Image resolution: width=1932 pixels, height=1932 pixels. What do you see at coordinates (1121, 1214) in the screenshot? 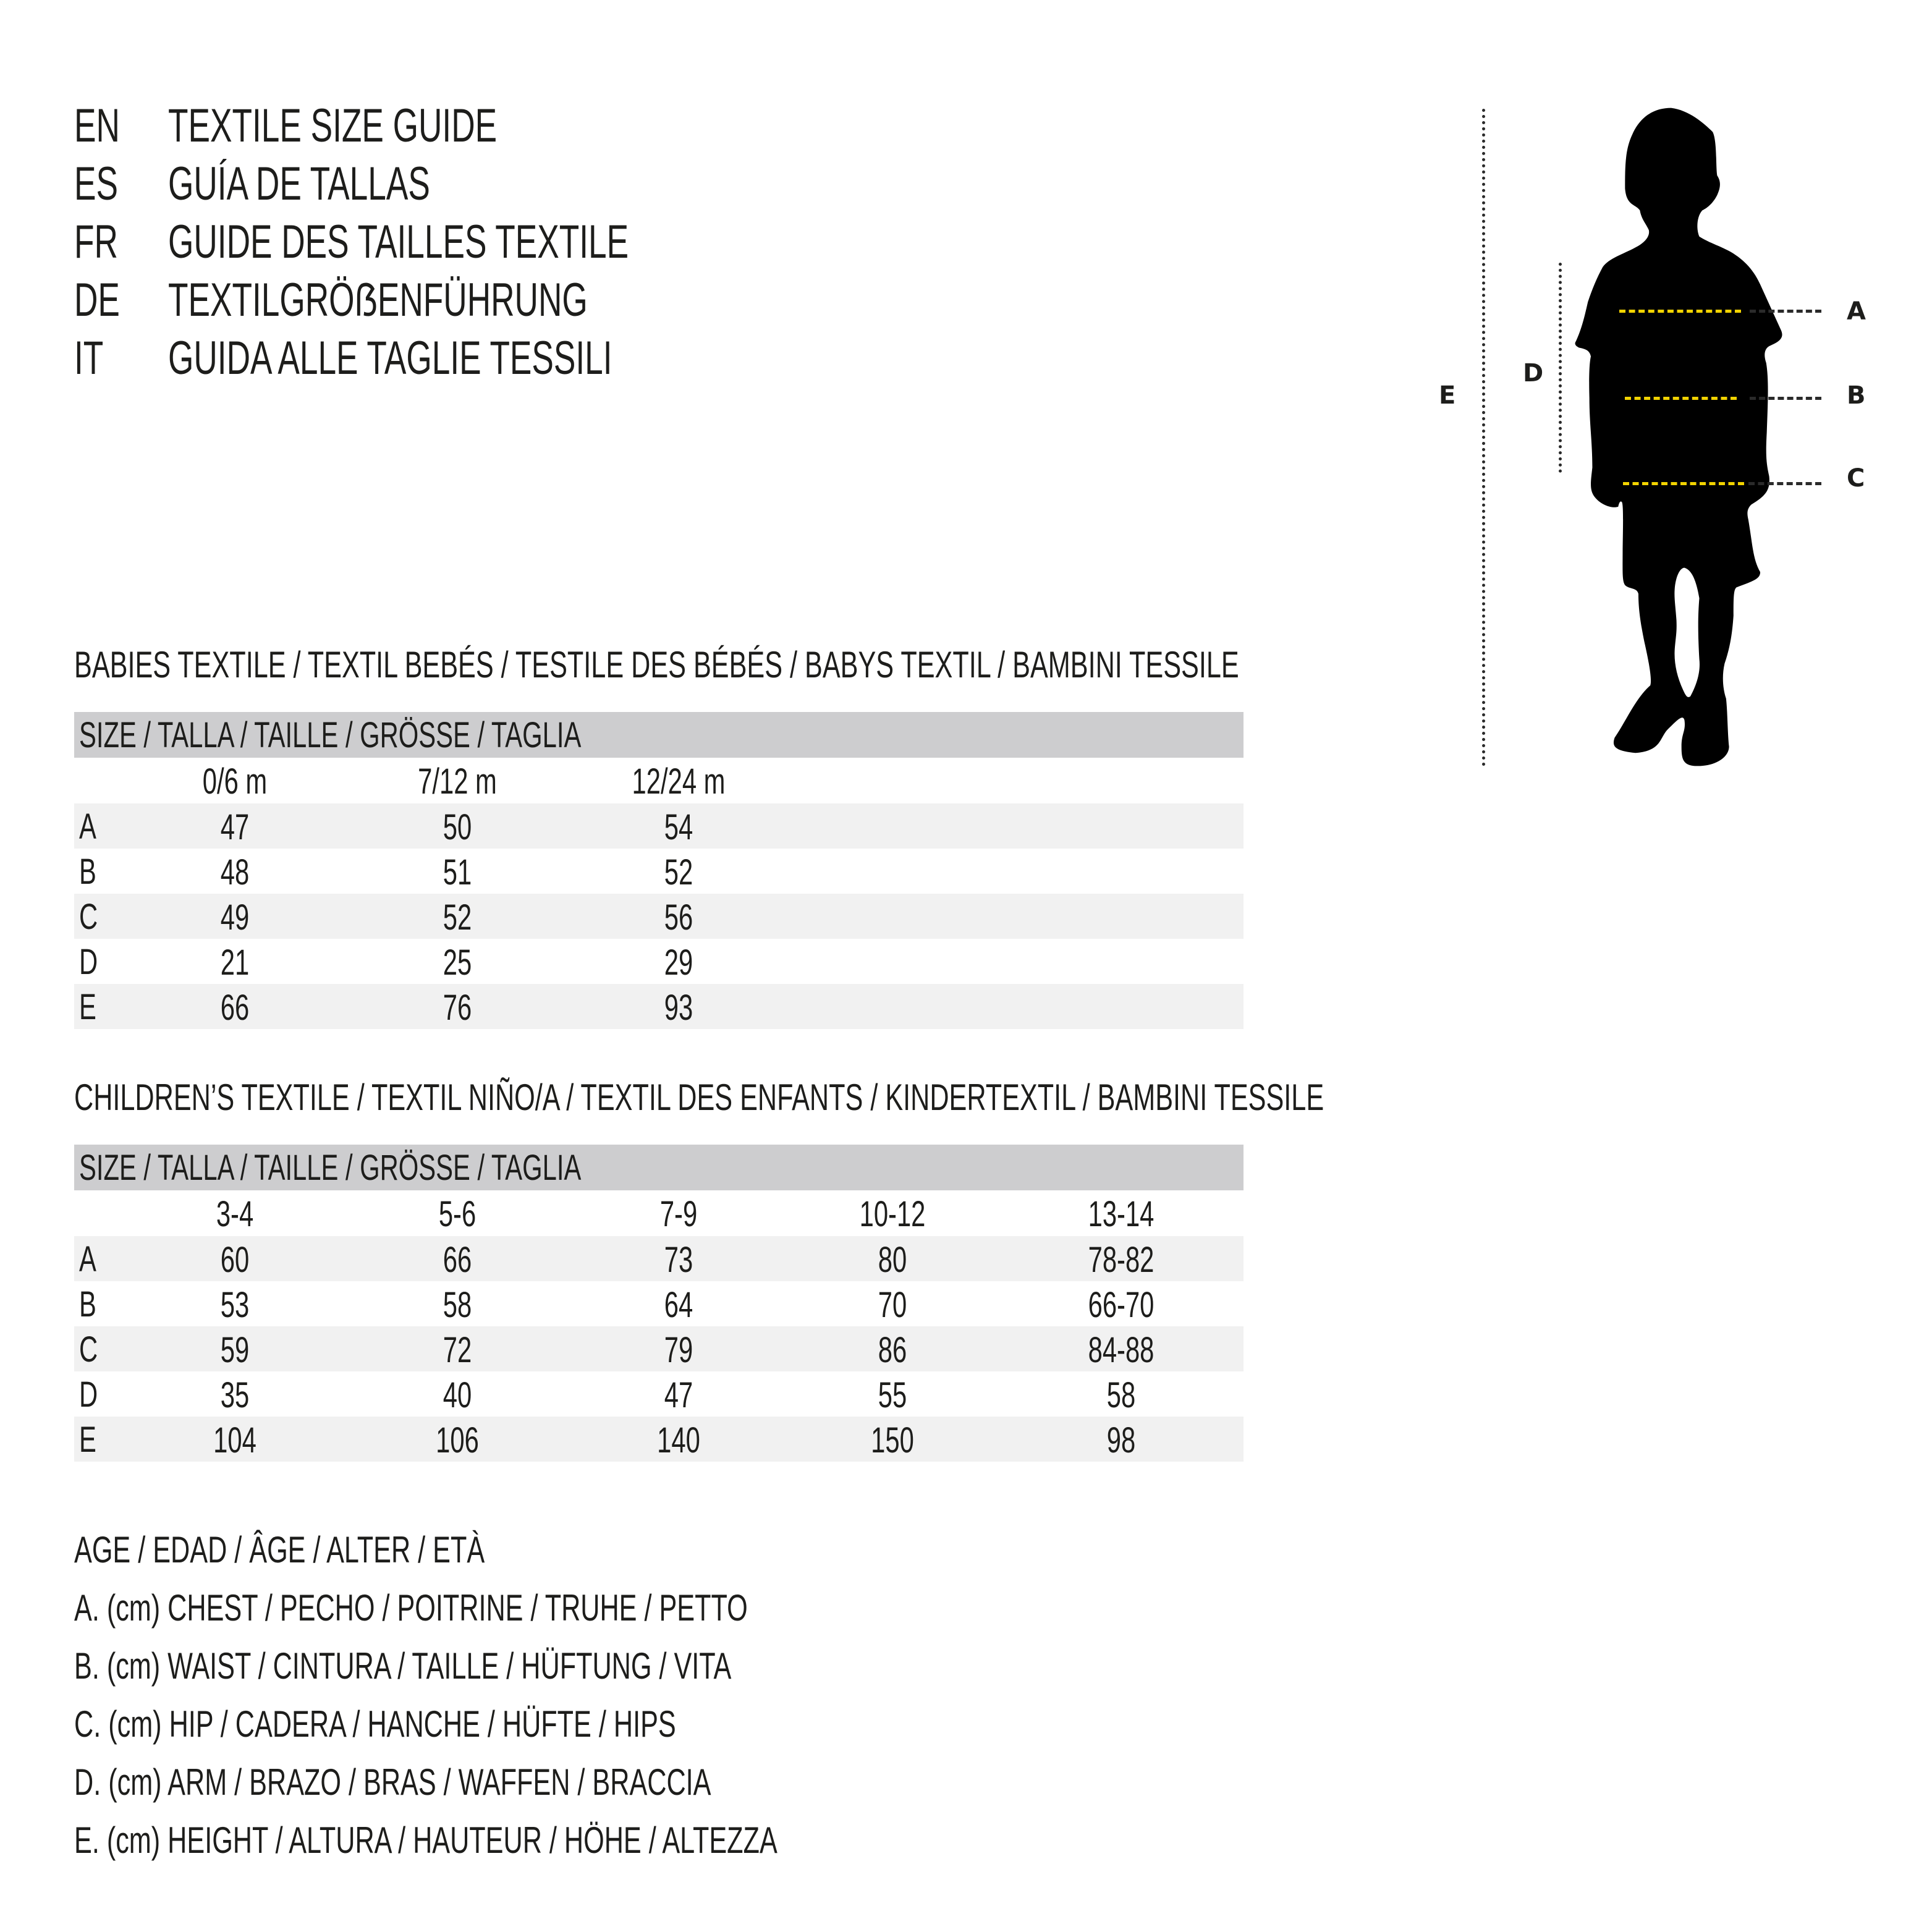
I see `size-column-header: 13-14` at bounding box center [1121, 1214].